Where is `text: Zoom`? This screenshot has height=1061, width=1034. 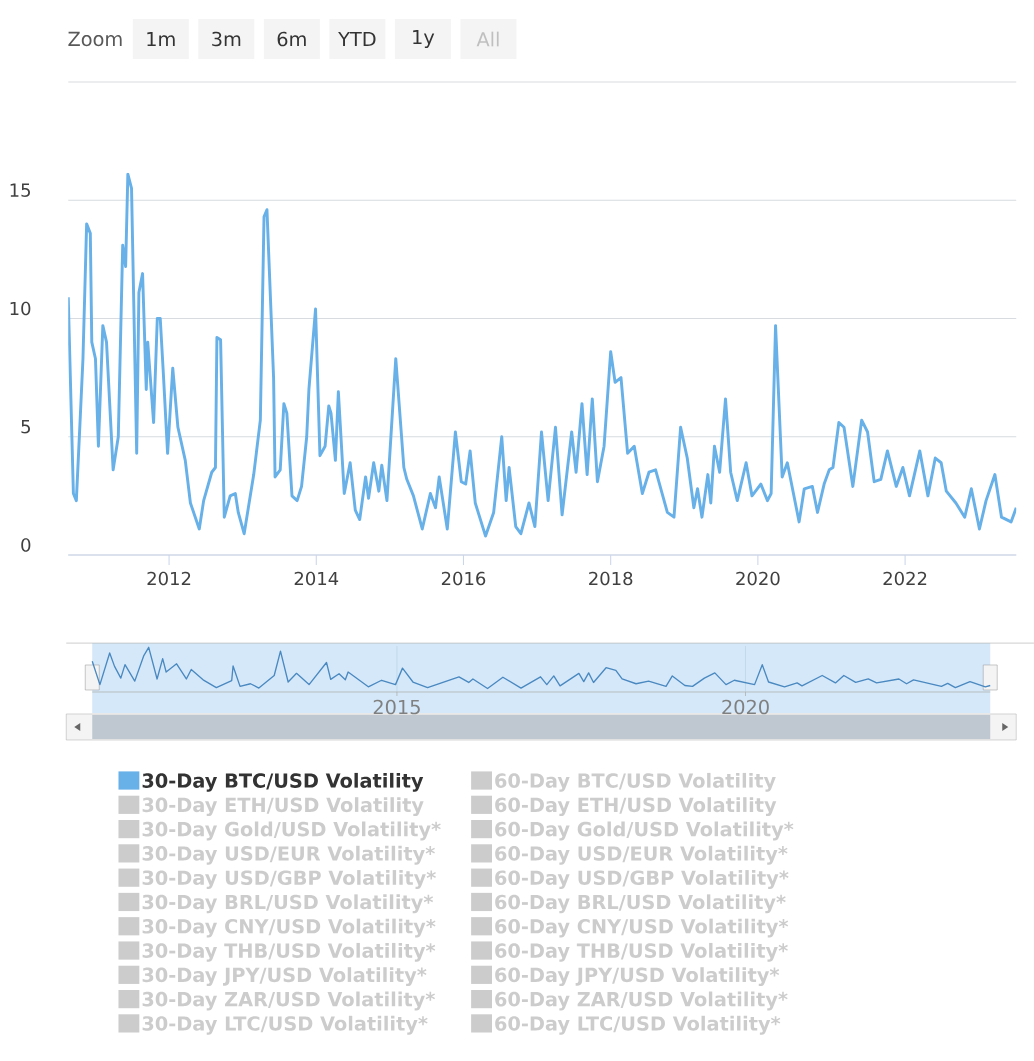 text: Zoom is located at coordinates (95, 39).